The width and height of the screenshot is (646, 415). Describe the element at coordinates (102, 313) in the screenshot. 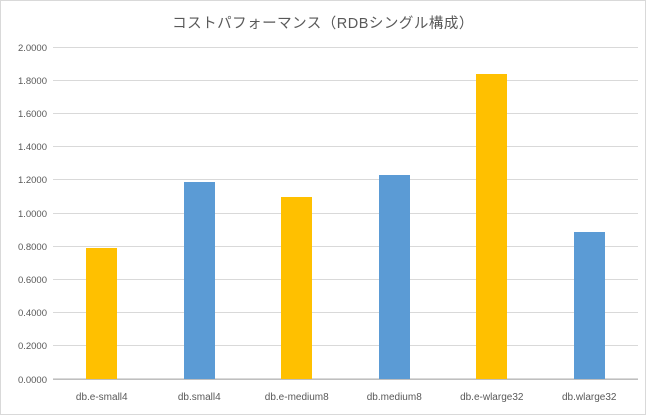

I see `bar-db.e-small4` at that location.